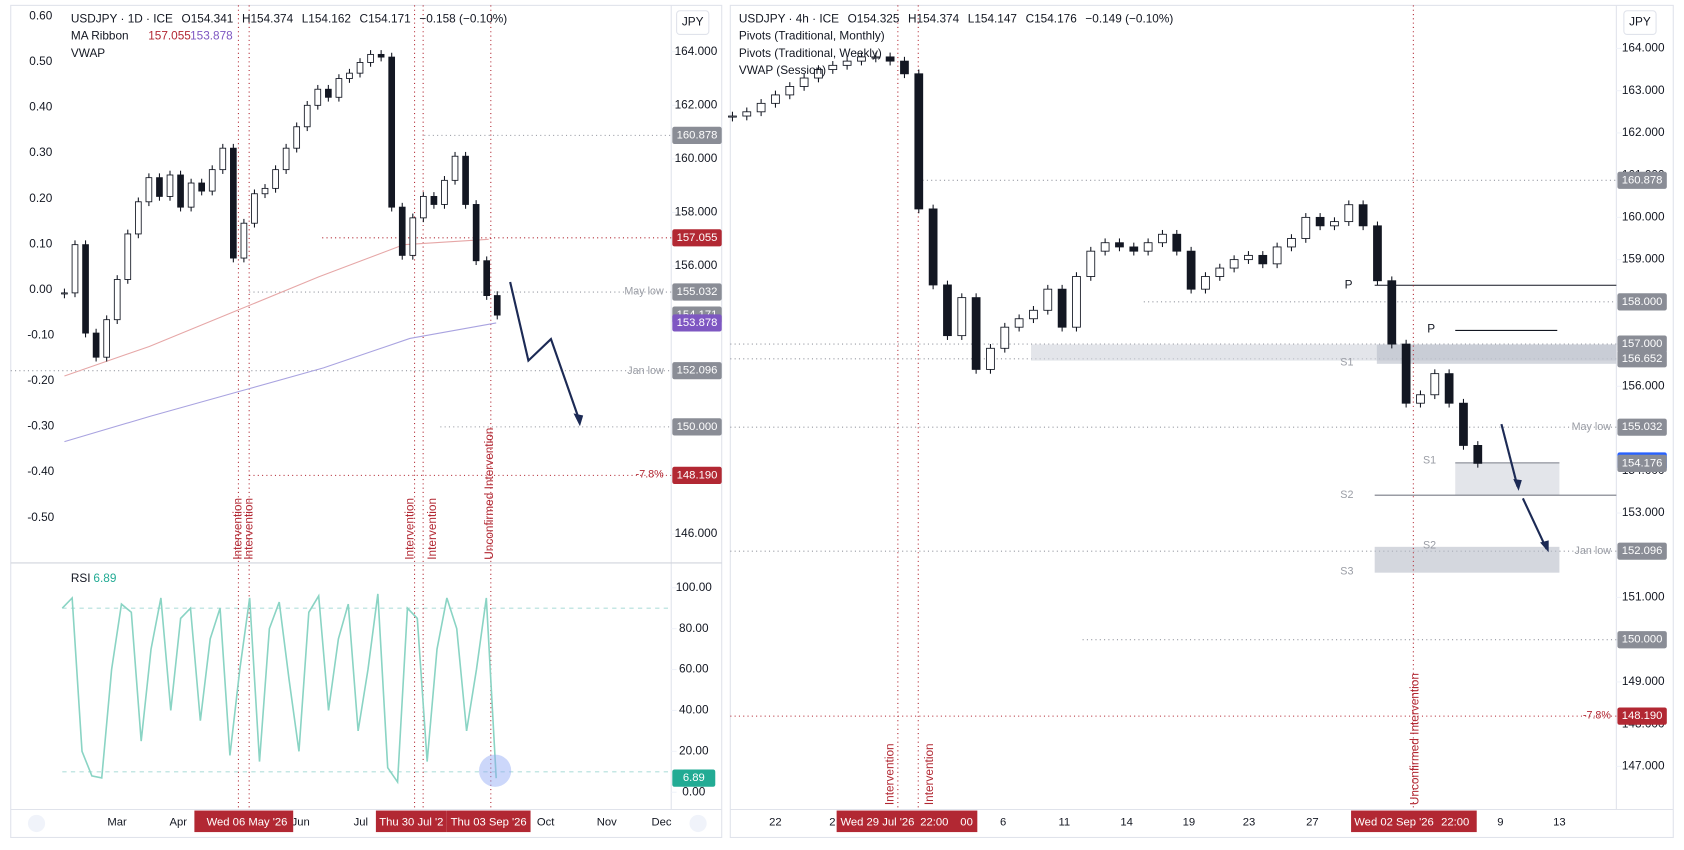 The image size is (1684, 850). What do you see at coordinates (276, 307) in the screenshot?
I see `ma-ribbon` at bounding box center [276, 307].